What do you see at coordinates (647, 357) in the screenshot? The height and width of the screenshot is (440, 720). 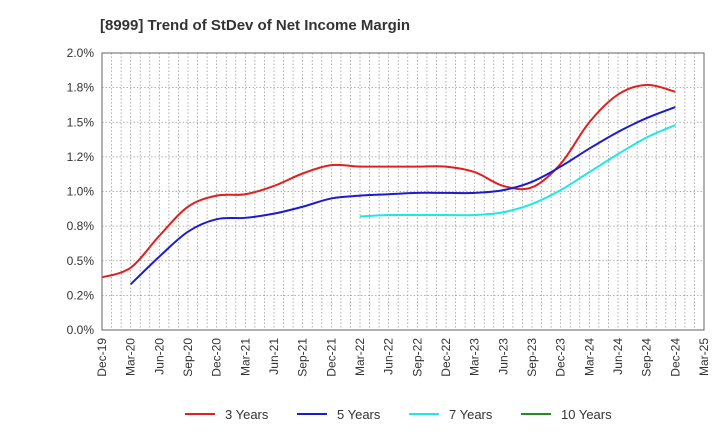 I see `x-tick-label: Sep-24` at bounding box center [647, 357].